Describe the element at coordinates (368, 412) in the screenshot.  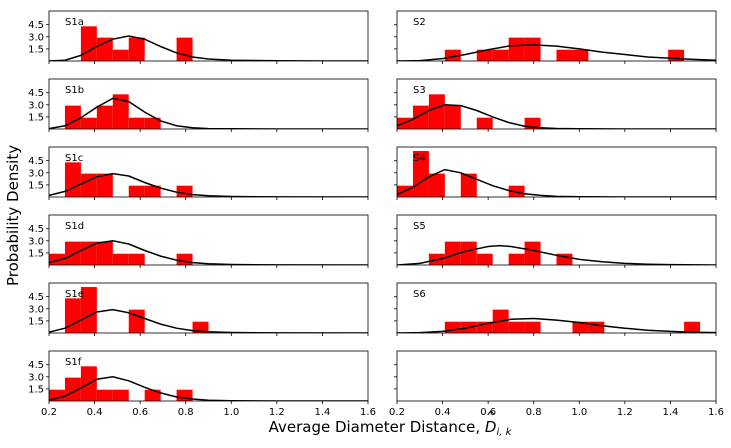
I see `x-tick-label: 1.6` at that location.